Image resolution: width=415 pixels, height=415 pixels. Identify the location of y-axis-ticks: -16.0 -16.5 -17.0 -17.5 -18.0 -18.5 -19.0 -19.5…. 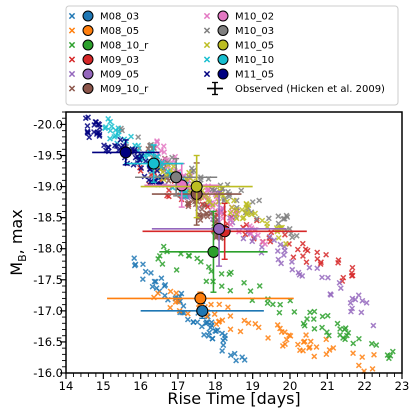
(49, 245).